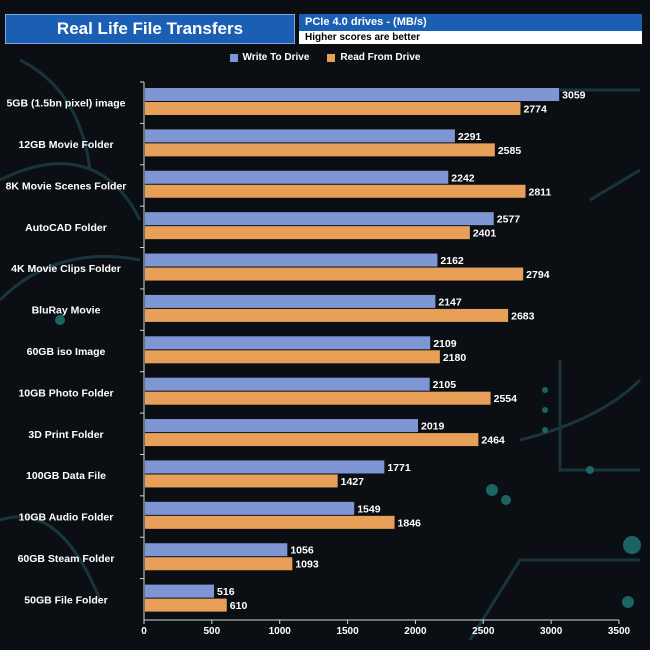  What do you see at coordinates (65, 600) in the screenshot?
I see `category-label: 50GB File Folder` at bounding box center [65, 600].